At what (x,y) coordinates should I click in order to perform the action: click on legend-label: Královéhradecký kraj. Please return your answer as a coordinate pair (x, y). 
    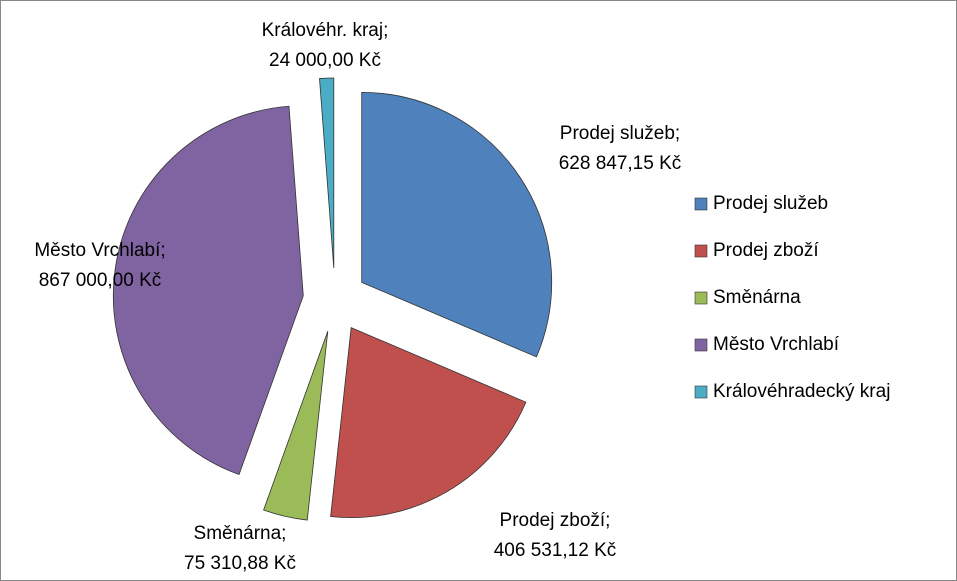
    Looking at the image, I should click on (801, 391).